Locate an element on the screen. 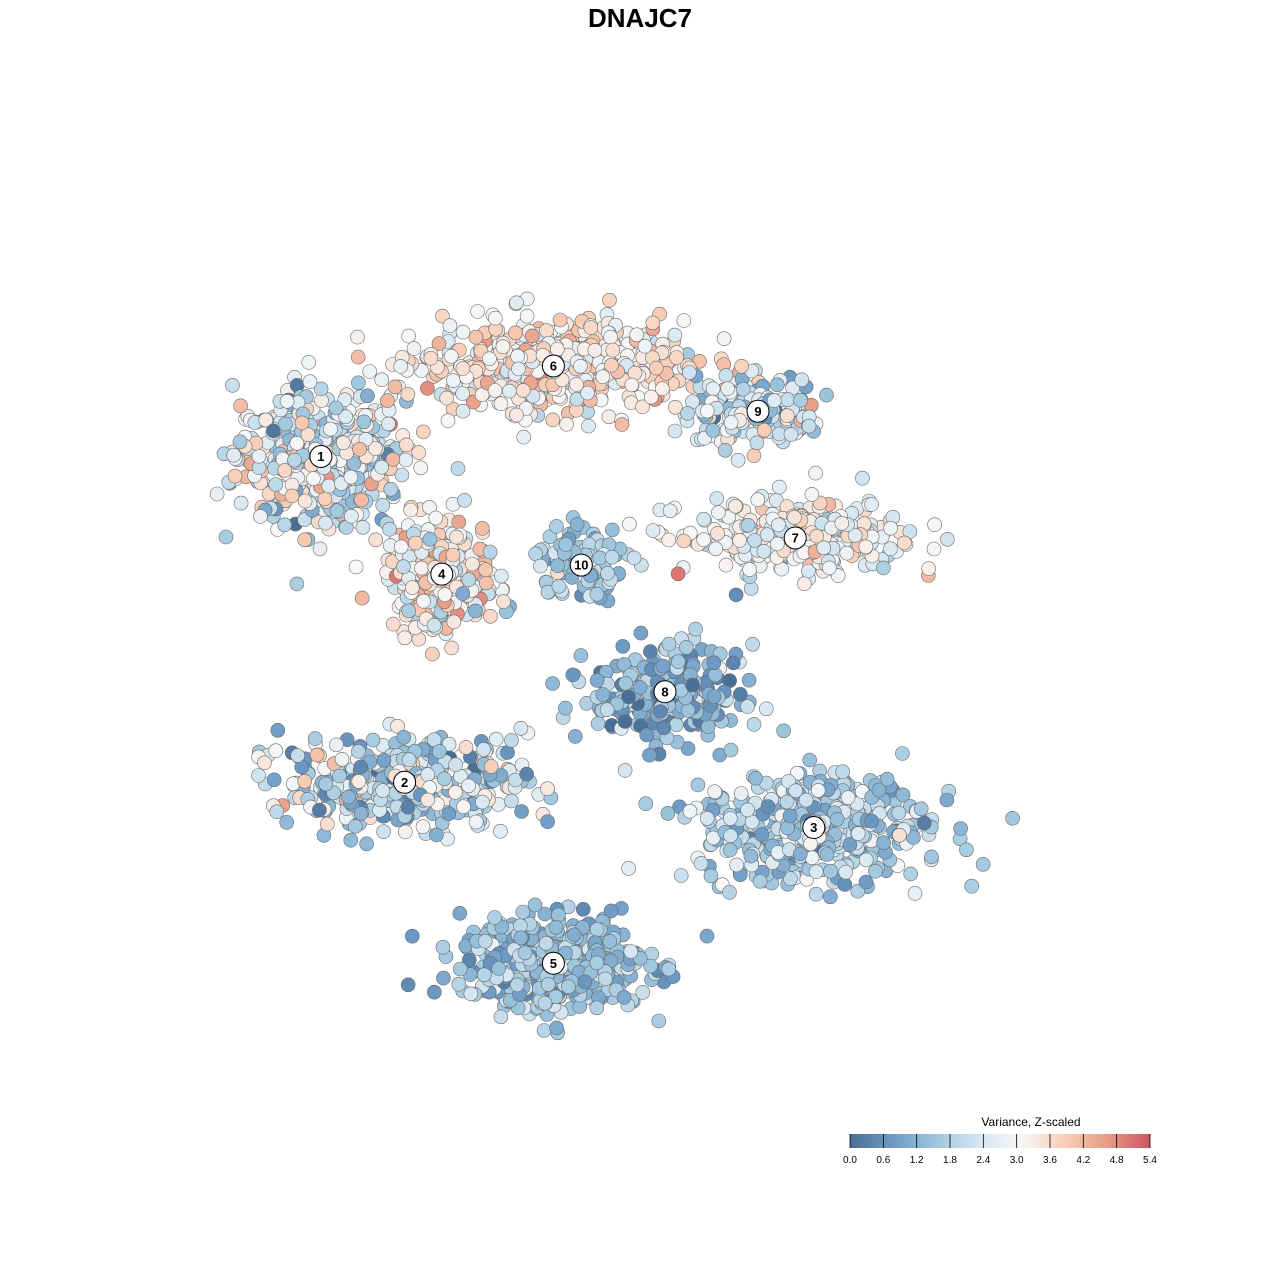 The width and height of the screenshot is (1280, 1280). legend-tick-label: 4.8 is located at coordinates (1117, 1160).